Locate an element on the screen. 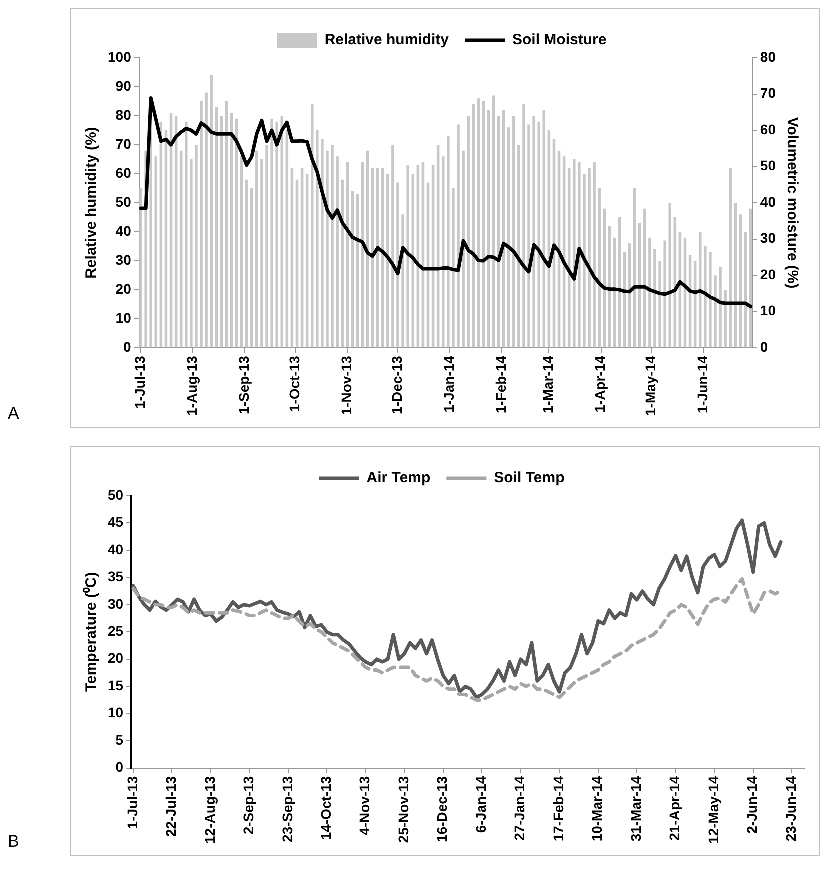 Image resolution: width=836 pixels, height=891 pixels. x-tick-label: 27-Jan-14 is located at coordinates (520, 808).